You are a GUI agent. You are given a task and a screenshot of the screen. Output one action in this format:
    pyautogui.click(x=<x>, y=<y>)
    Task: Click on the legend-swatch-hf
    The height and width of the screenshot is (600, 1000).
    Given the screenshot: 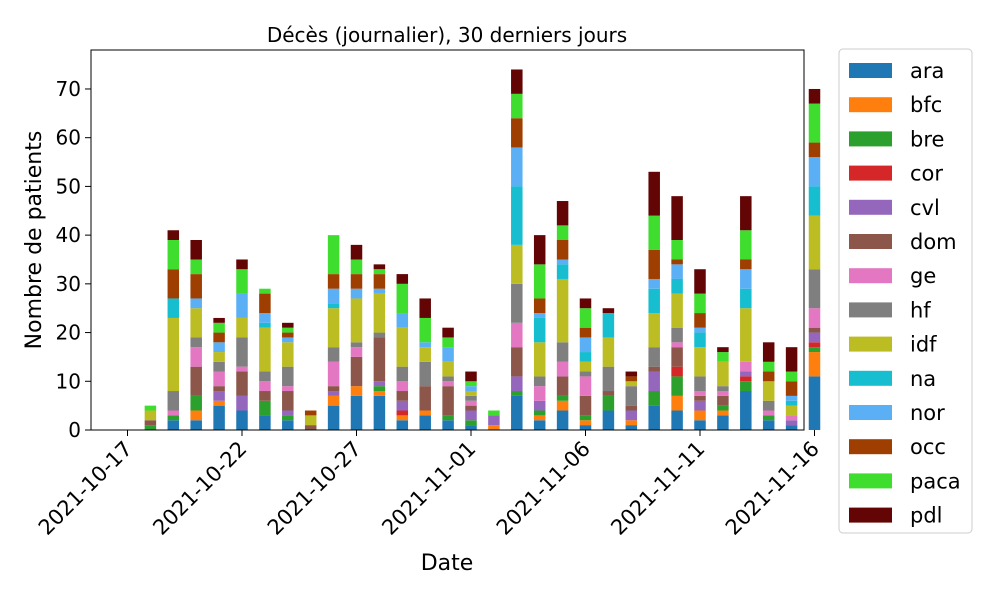 What is the action you would take?
    pyautogui.click(x=870, y=310)
    